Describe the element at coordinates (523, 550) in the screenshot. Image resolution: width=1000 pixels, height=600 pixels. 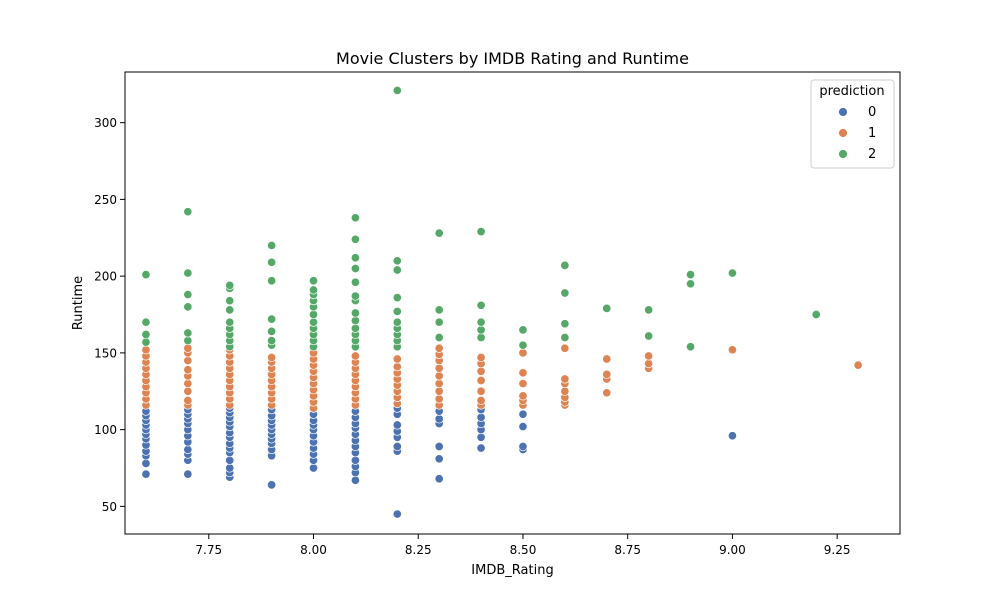
I see `x-tick-label: 8.50` at that location.